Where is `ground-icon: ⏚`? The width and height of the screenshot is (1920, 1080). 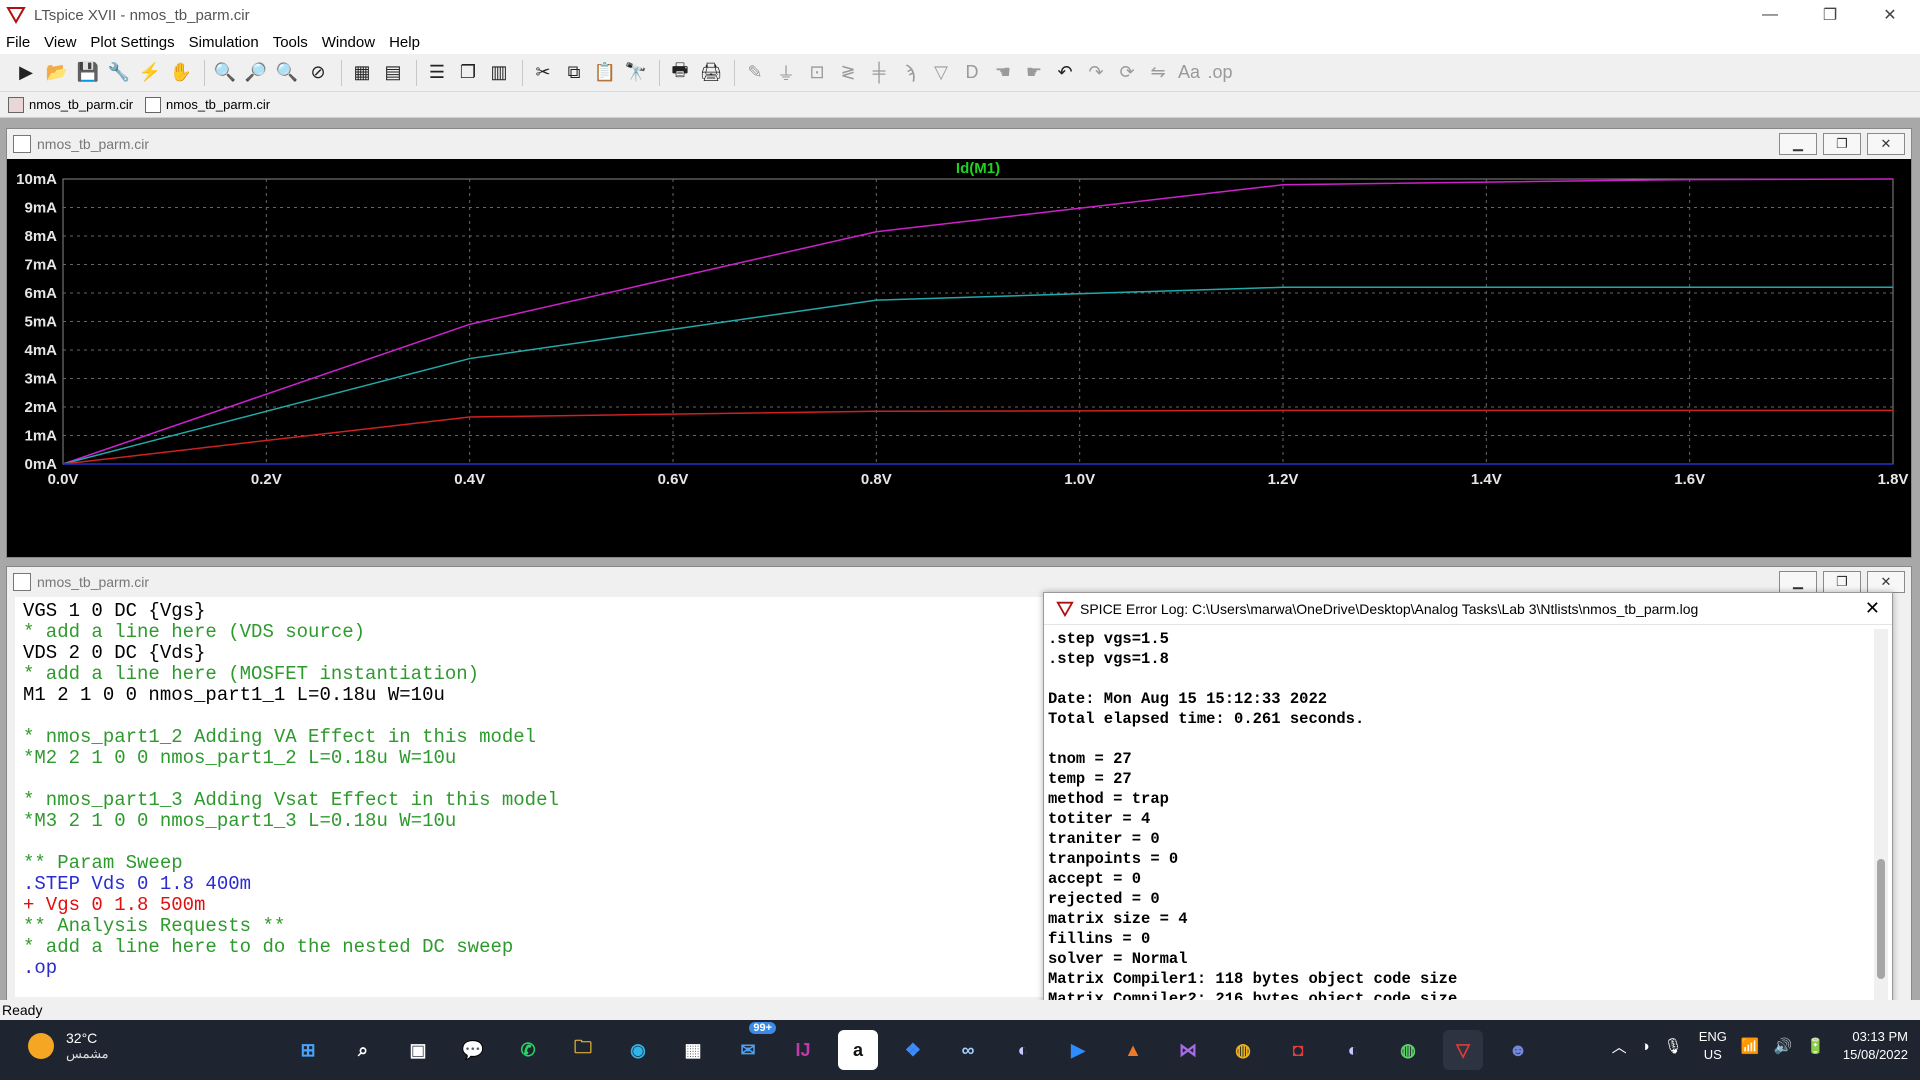
ground-icon: ⏚ is located at coordinates (786, 73).